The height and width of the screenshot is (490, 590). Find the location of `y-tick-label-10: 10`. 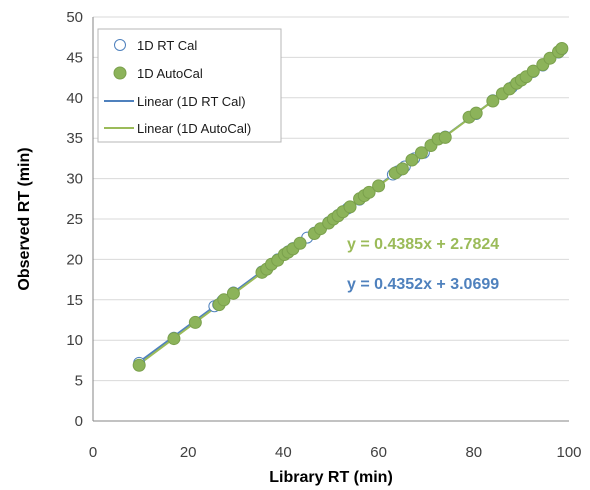

y-tick-label-10: 10 is located at coordinates (74, 340).